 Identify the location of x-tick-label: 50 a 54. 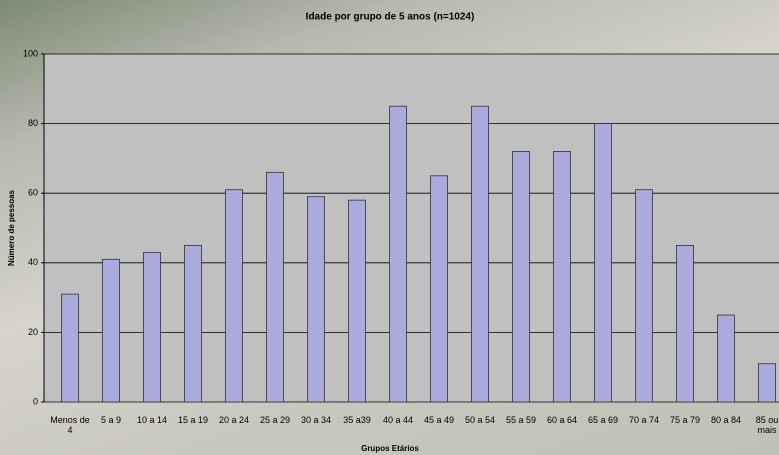
(480, 420).